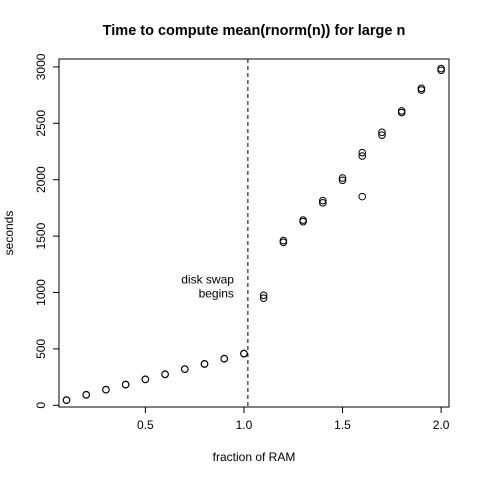  Describe the element at coordinates (207, 279) in the screenshot. I see `annotation-line-1: disk swap` at that location.